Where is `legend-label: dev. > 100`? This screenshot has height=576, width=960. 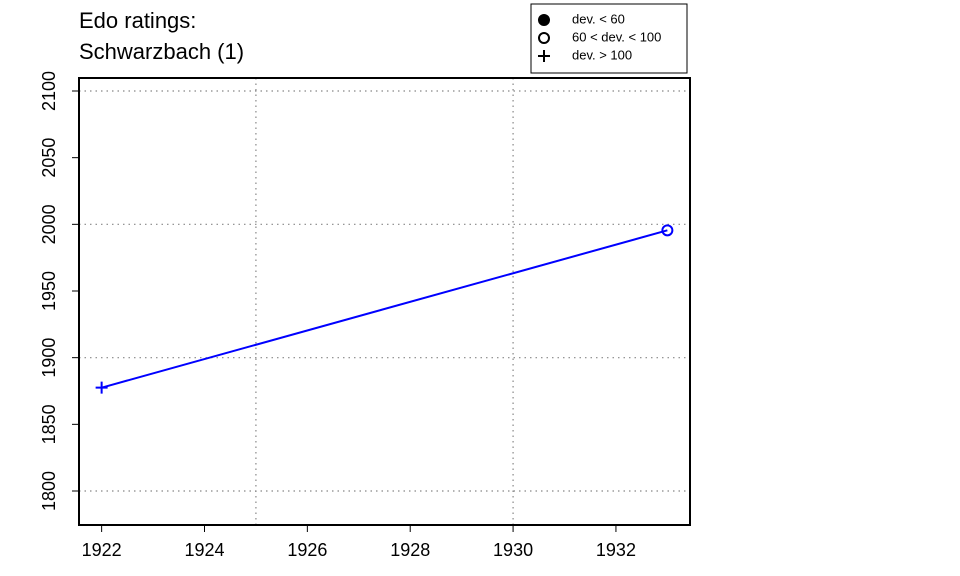 legend-label: dev. > 100 is located at coordinates (602, 54).